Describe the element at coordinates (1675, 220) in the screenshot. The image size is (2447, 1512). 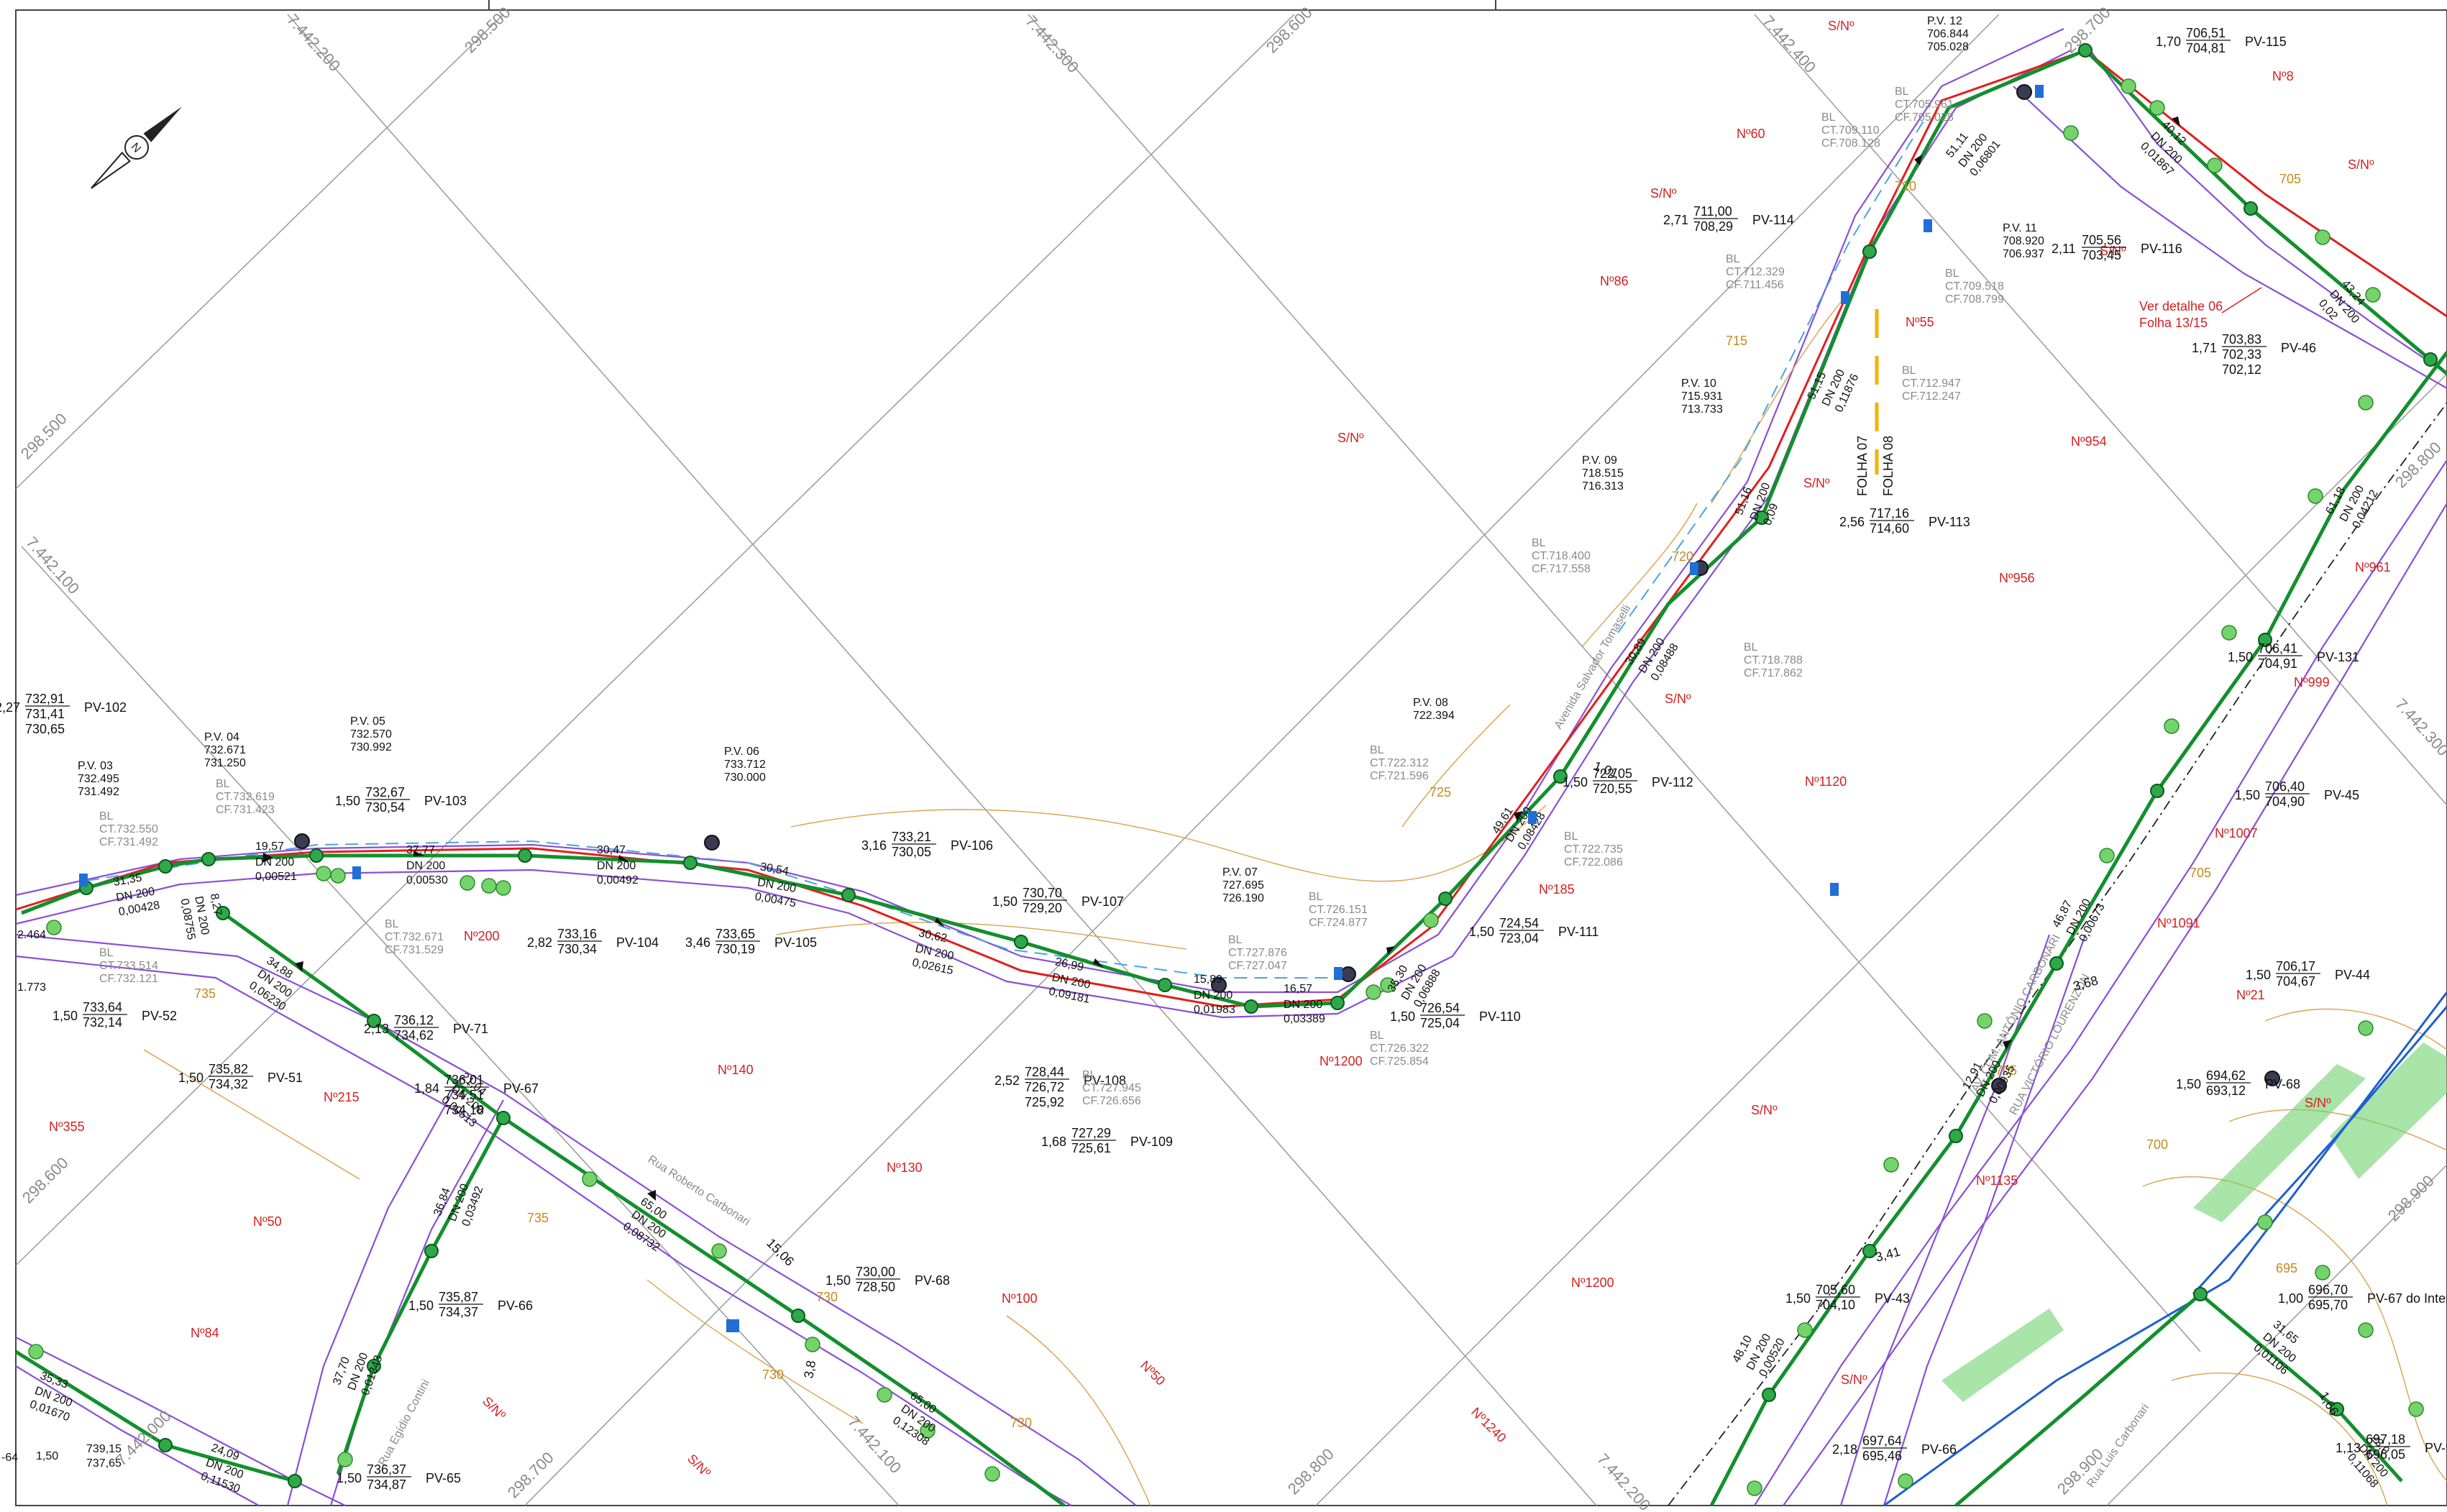
I see `pv-depth: 2,71` at that location.